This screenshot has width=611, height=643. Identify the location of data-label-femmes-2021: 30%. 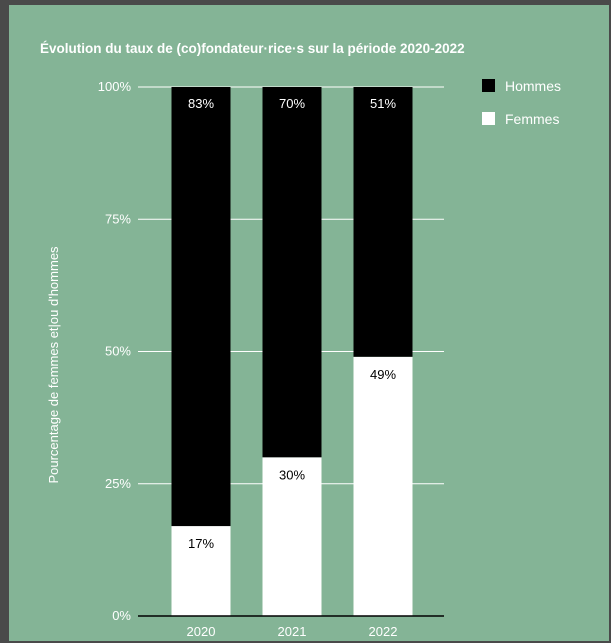
(292, 474).